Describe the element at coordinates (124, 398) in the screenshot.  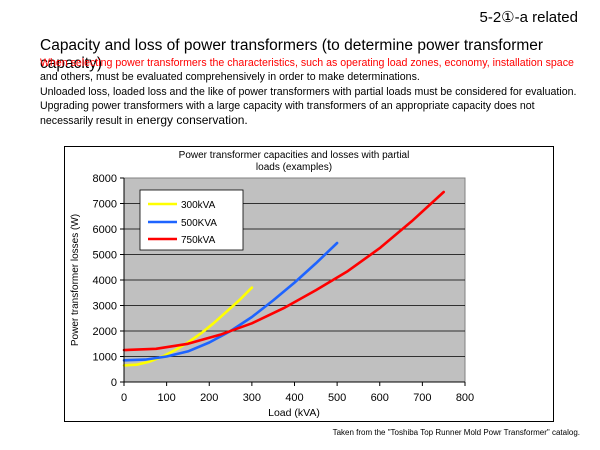
I see `x-tick-label: 0` at that location.